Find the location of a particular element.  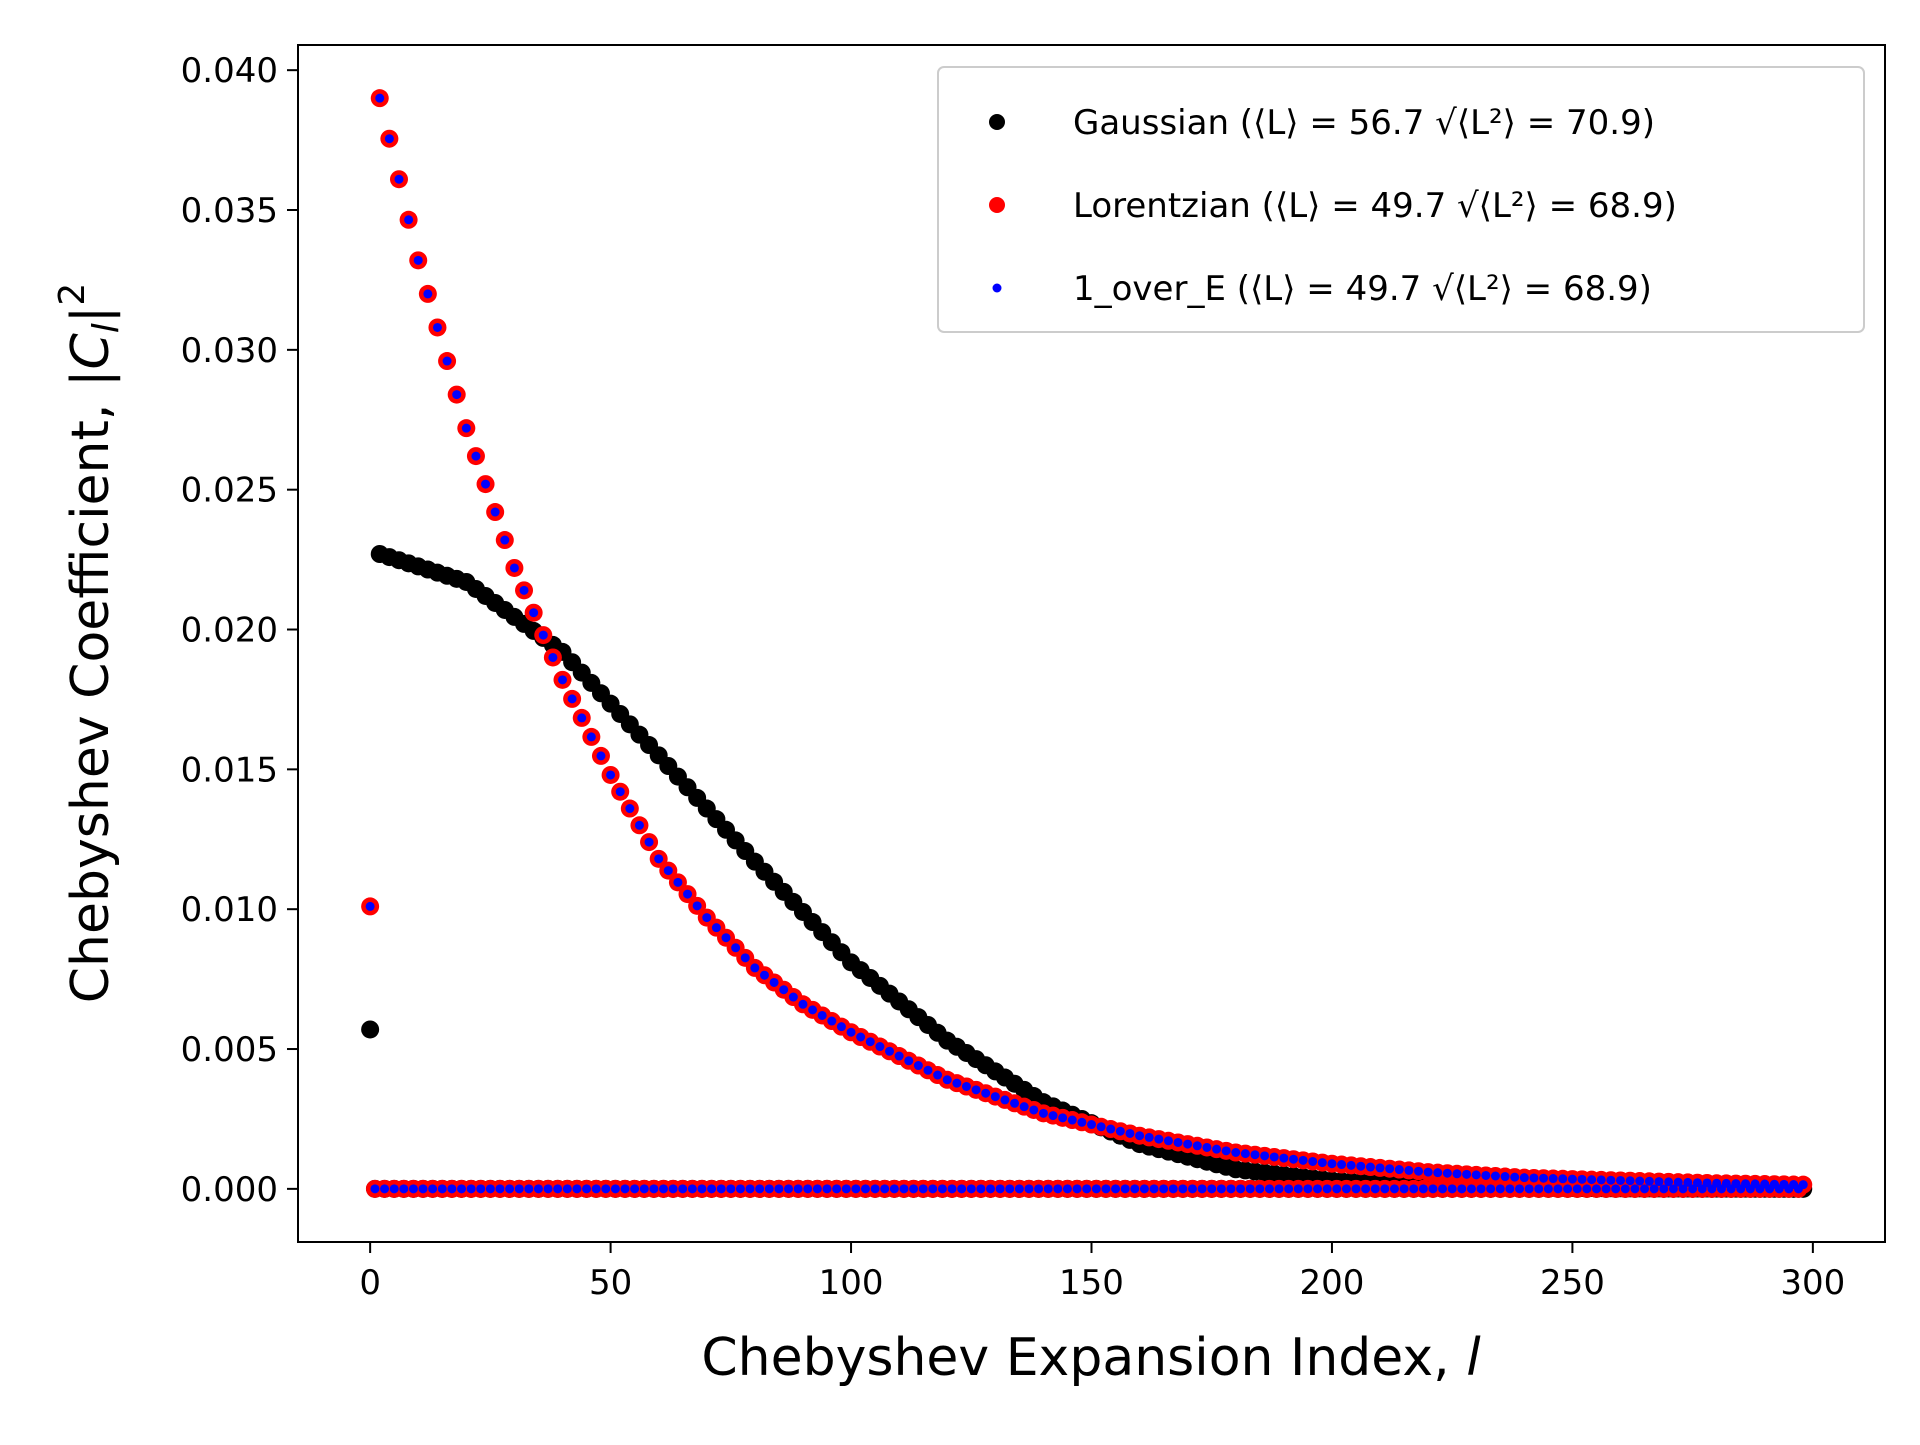

x-axis-ticks: 0 50 100 150 200 250 300 is located at coordinates (1102, 1272).